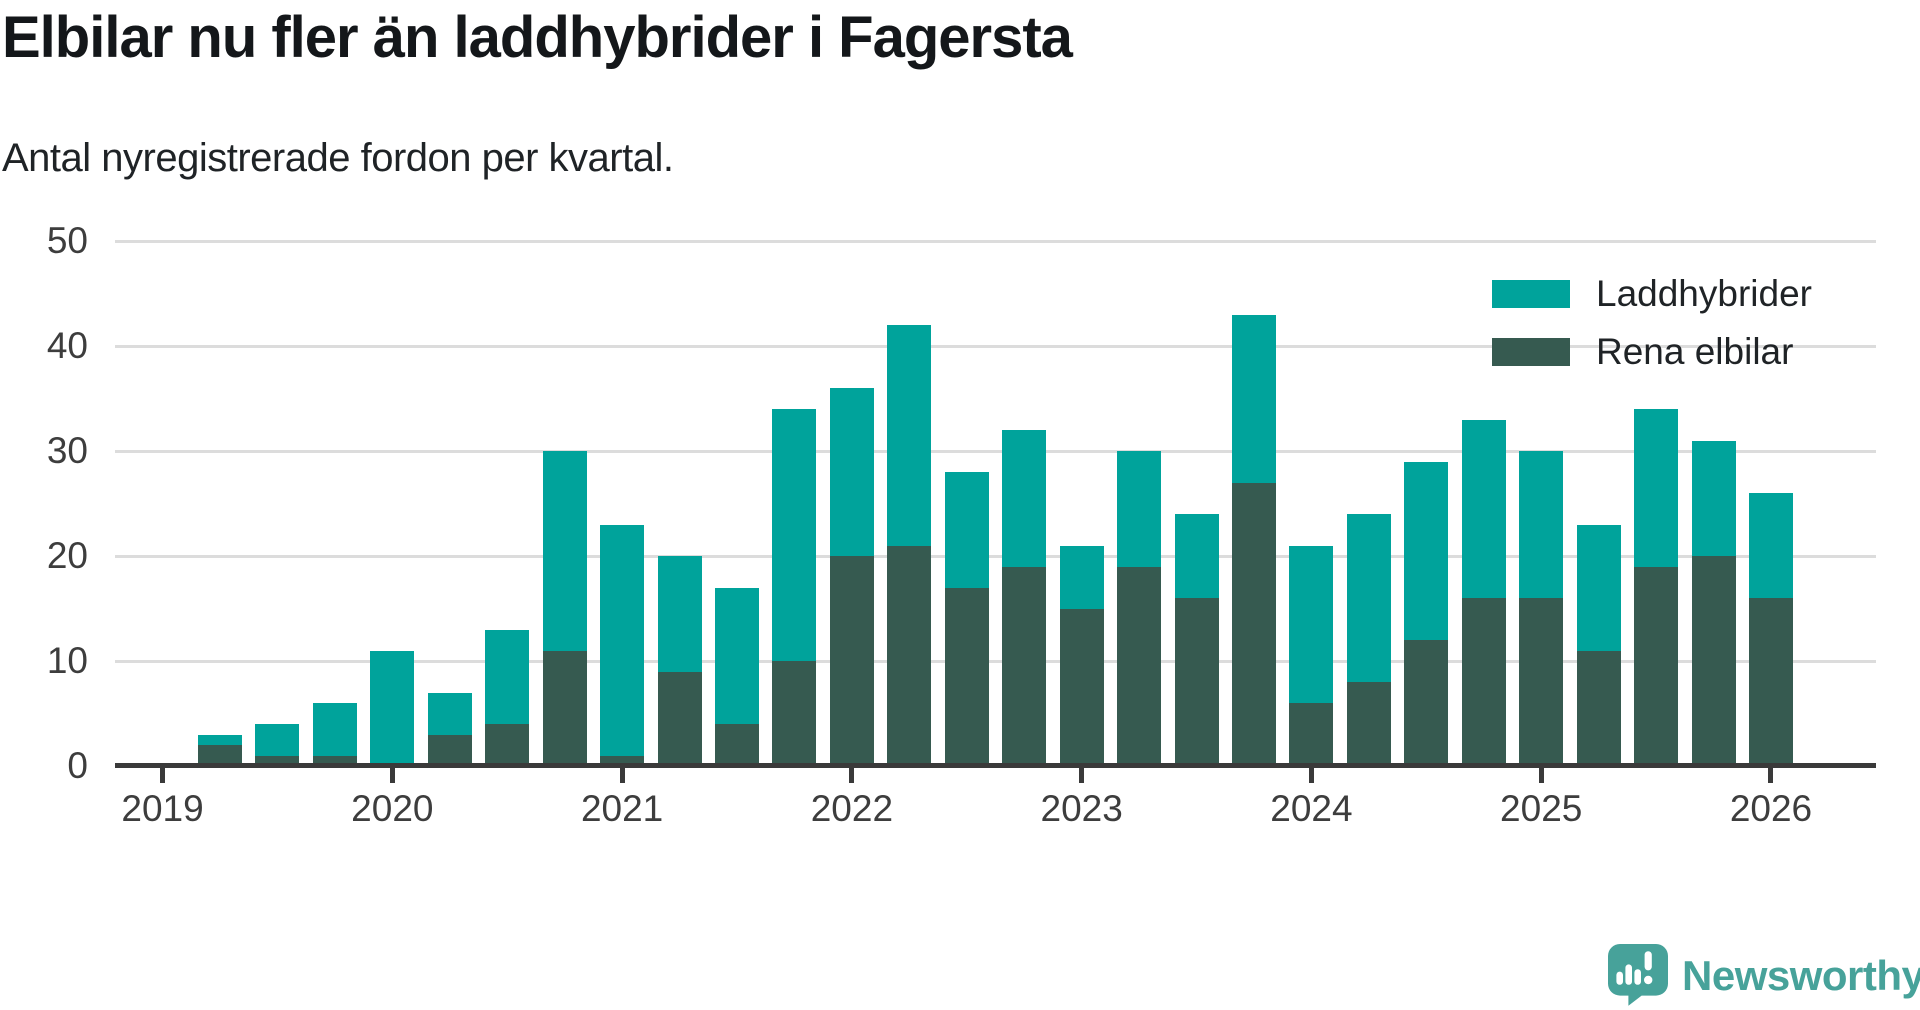 The height and width of the screenshot is (1010, 1920). I want to click on brand-name: Newsworthy, so click(1801, 975).